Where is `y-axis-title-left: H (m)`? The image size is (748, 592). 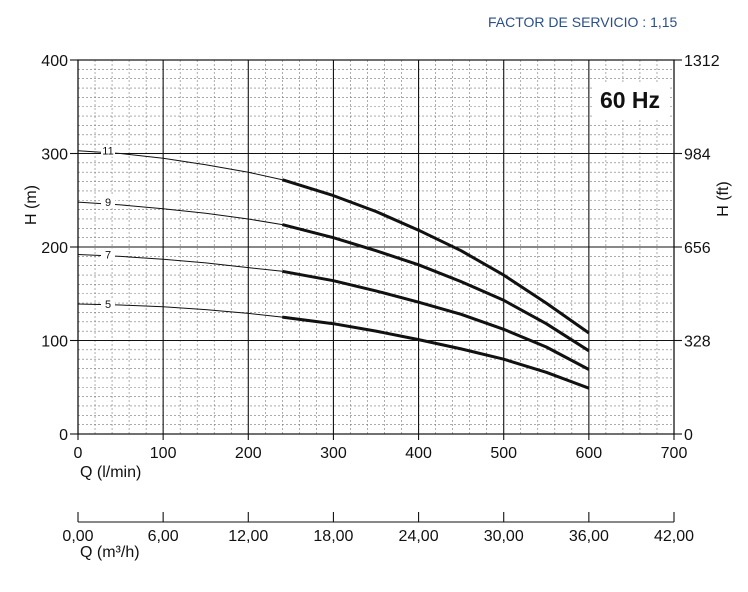
y-axis-title-left: H (m) is located at coordinates (31, 205).